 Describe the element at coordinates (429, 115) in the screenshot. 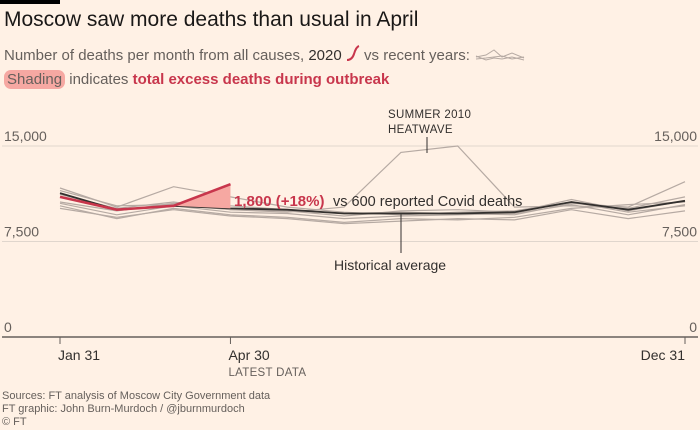

I see `heatwave-label-line1: SUMMER 2010` at that location.